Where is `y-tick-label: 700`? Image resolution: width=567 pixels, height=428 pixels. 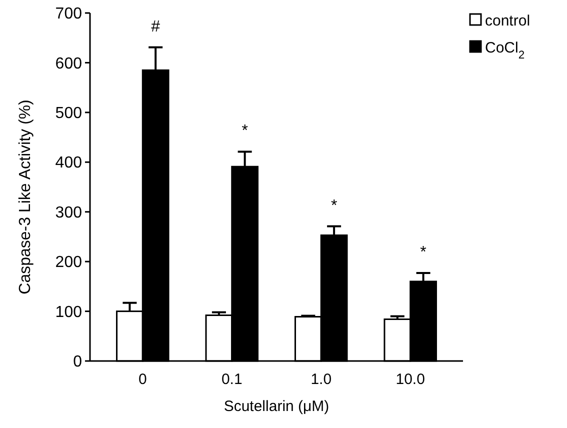
y-tick-label: 700 is located at coordinates (68, 14).